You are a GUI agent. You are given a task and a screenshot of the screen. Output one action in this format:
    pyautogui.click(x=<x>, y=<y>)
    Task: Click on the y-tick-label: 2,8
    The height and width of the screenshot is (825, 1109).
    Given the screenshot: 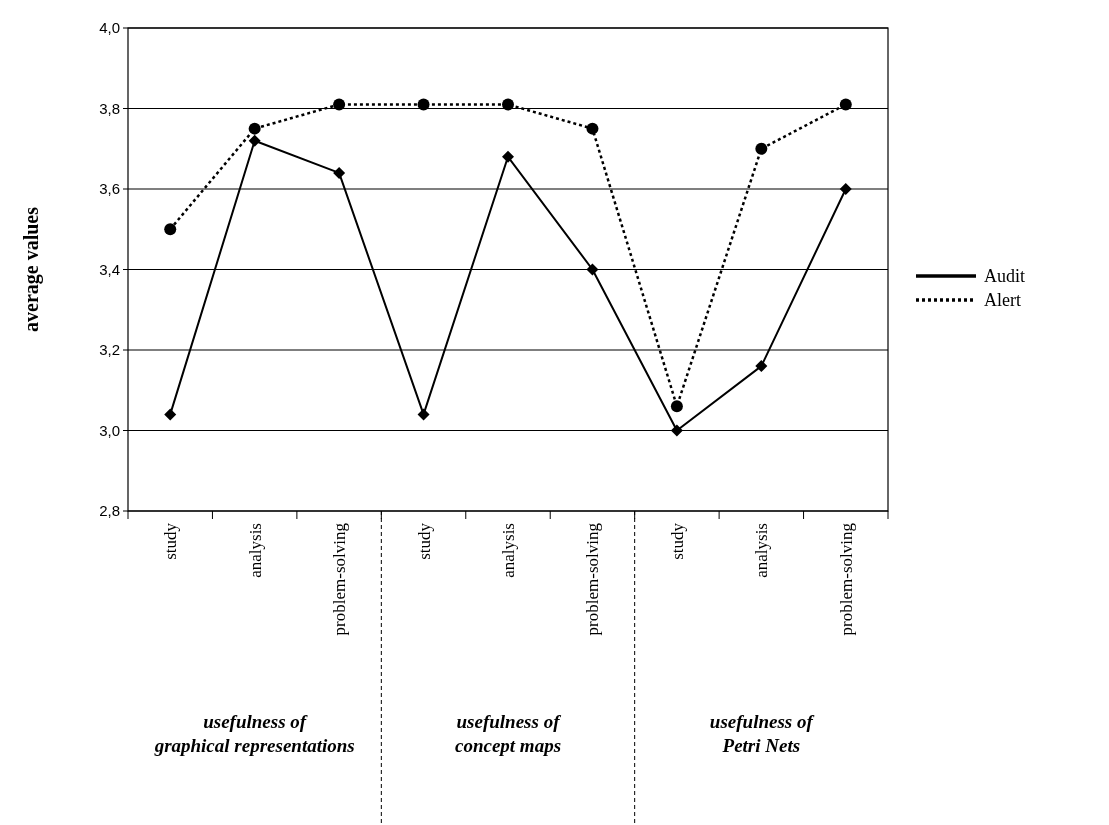 What is the action you would take?
    pyautogui.click(x=109, y=511)
    